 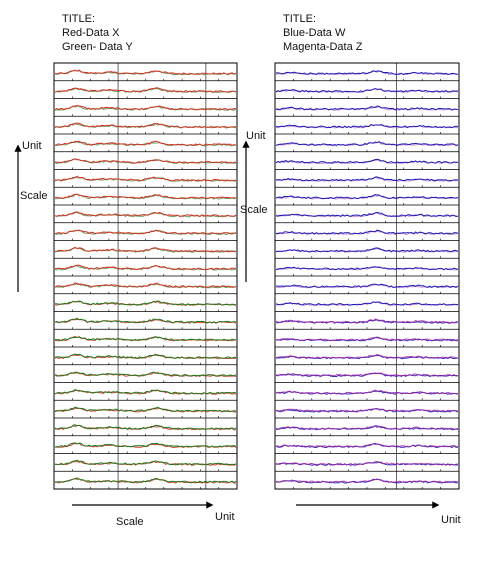 I want to click on left-y-scale-label: Scale, so click(x=34, y=196).